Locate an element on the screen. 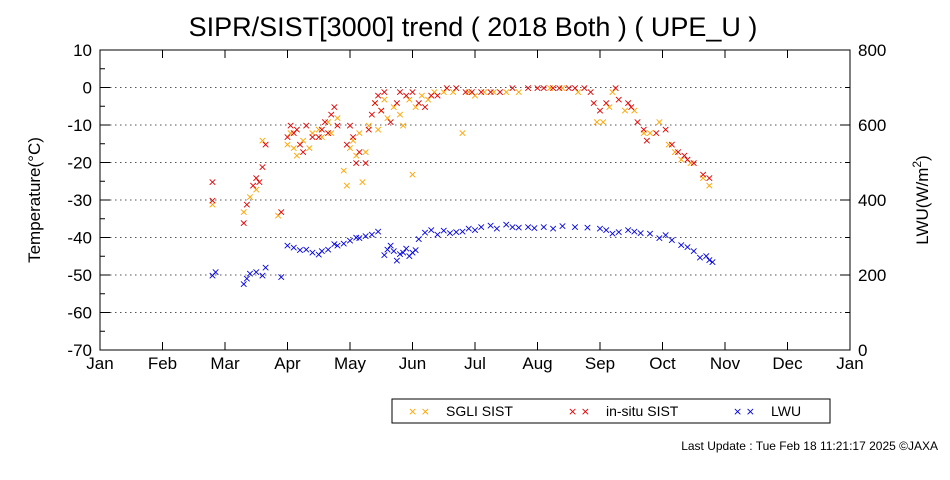  x-tick-label: Jul is located at coordinates (475, 363).